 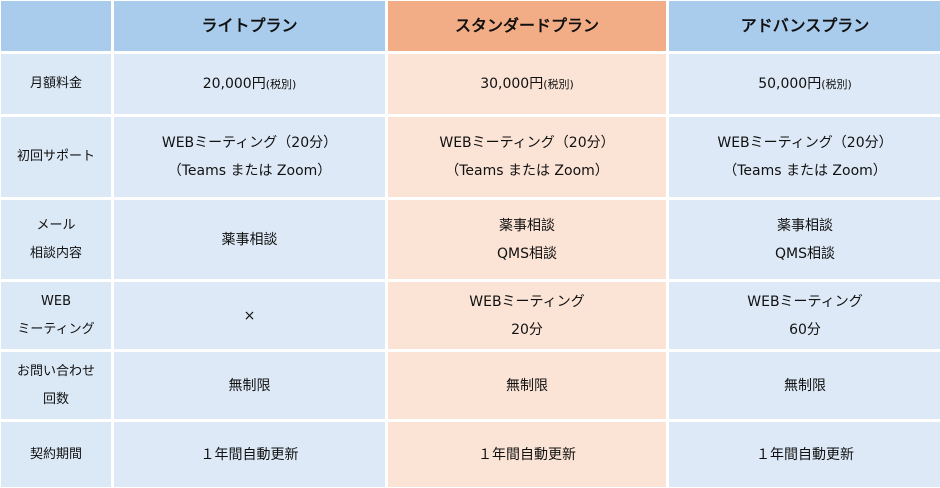 I want to click on label-line: メール, so click(x=56, y=225).